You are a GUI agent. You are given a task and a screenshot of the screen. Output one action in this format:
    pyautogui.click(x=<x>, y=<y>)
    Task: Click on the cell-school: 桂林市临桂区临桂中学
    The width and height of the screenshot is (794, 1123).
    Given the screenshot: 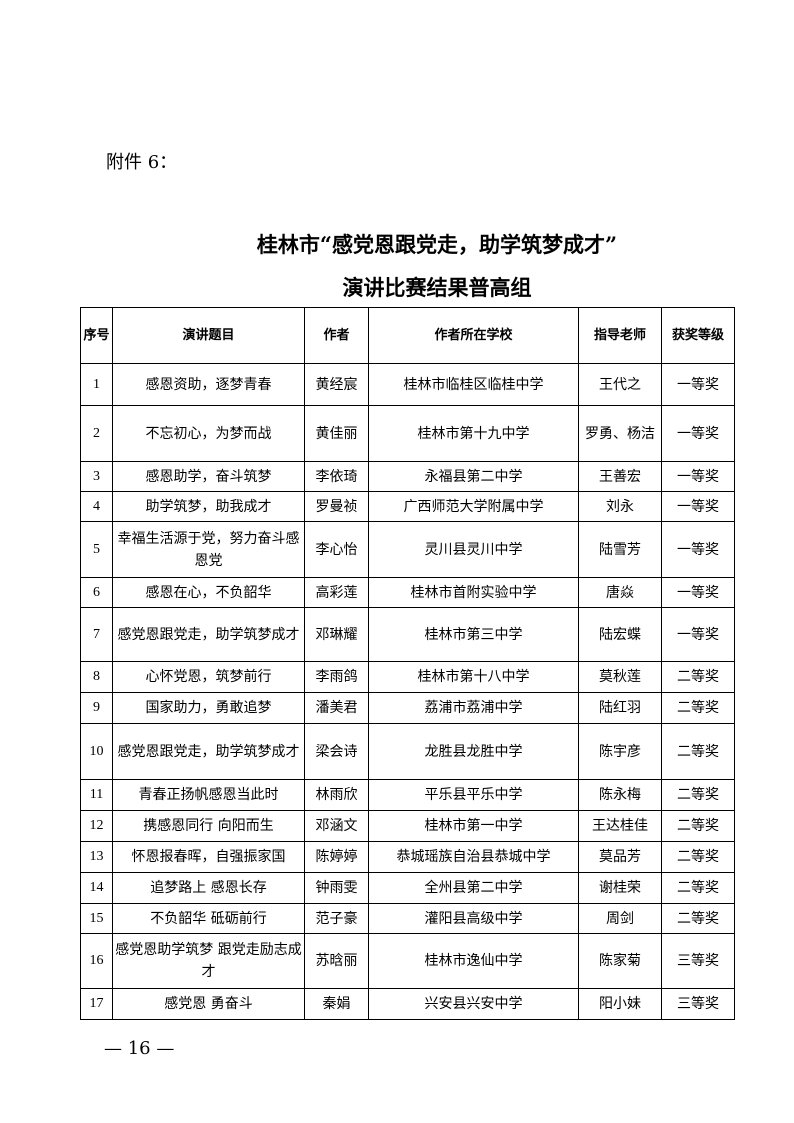 What is the action you would take?
    pyautogui.click(x=473, y=384)
    